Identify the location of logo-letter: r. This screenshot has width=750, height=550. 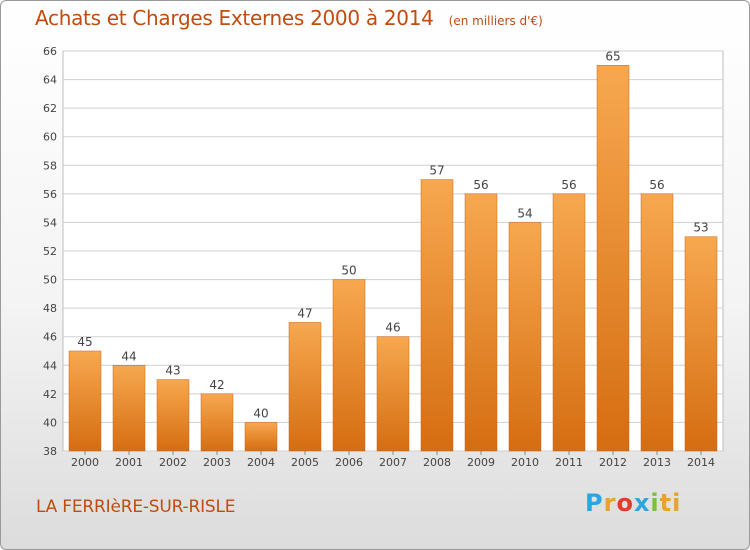
(610, 503).